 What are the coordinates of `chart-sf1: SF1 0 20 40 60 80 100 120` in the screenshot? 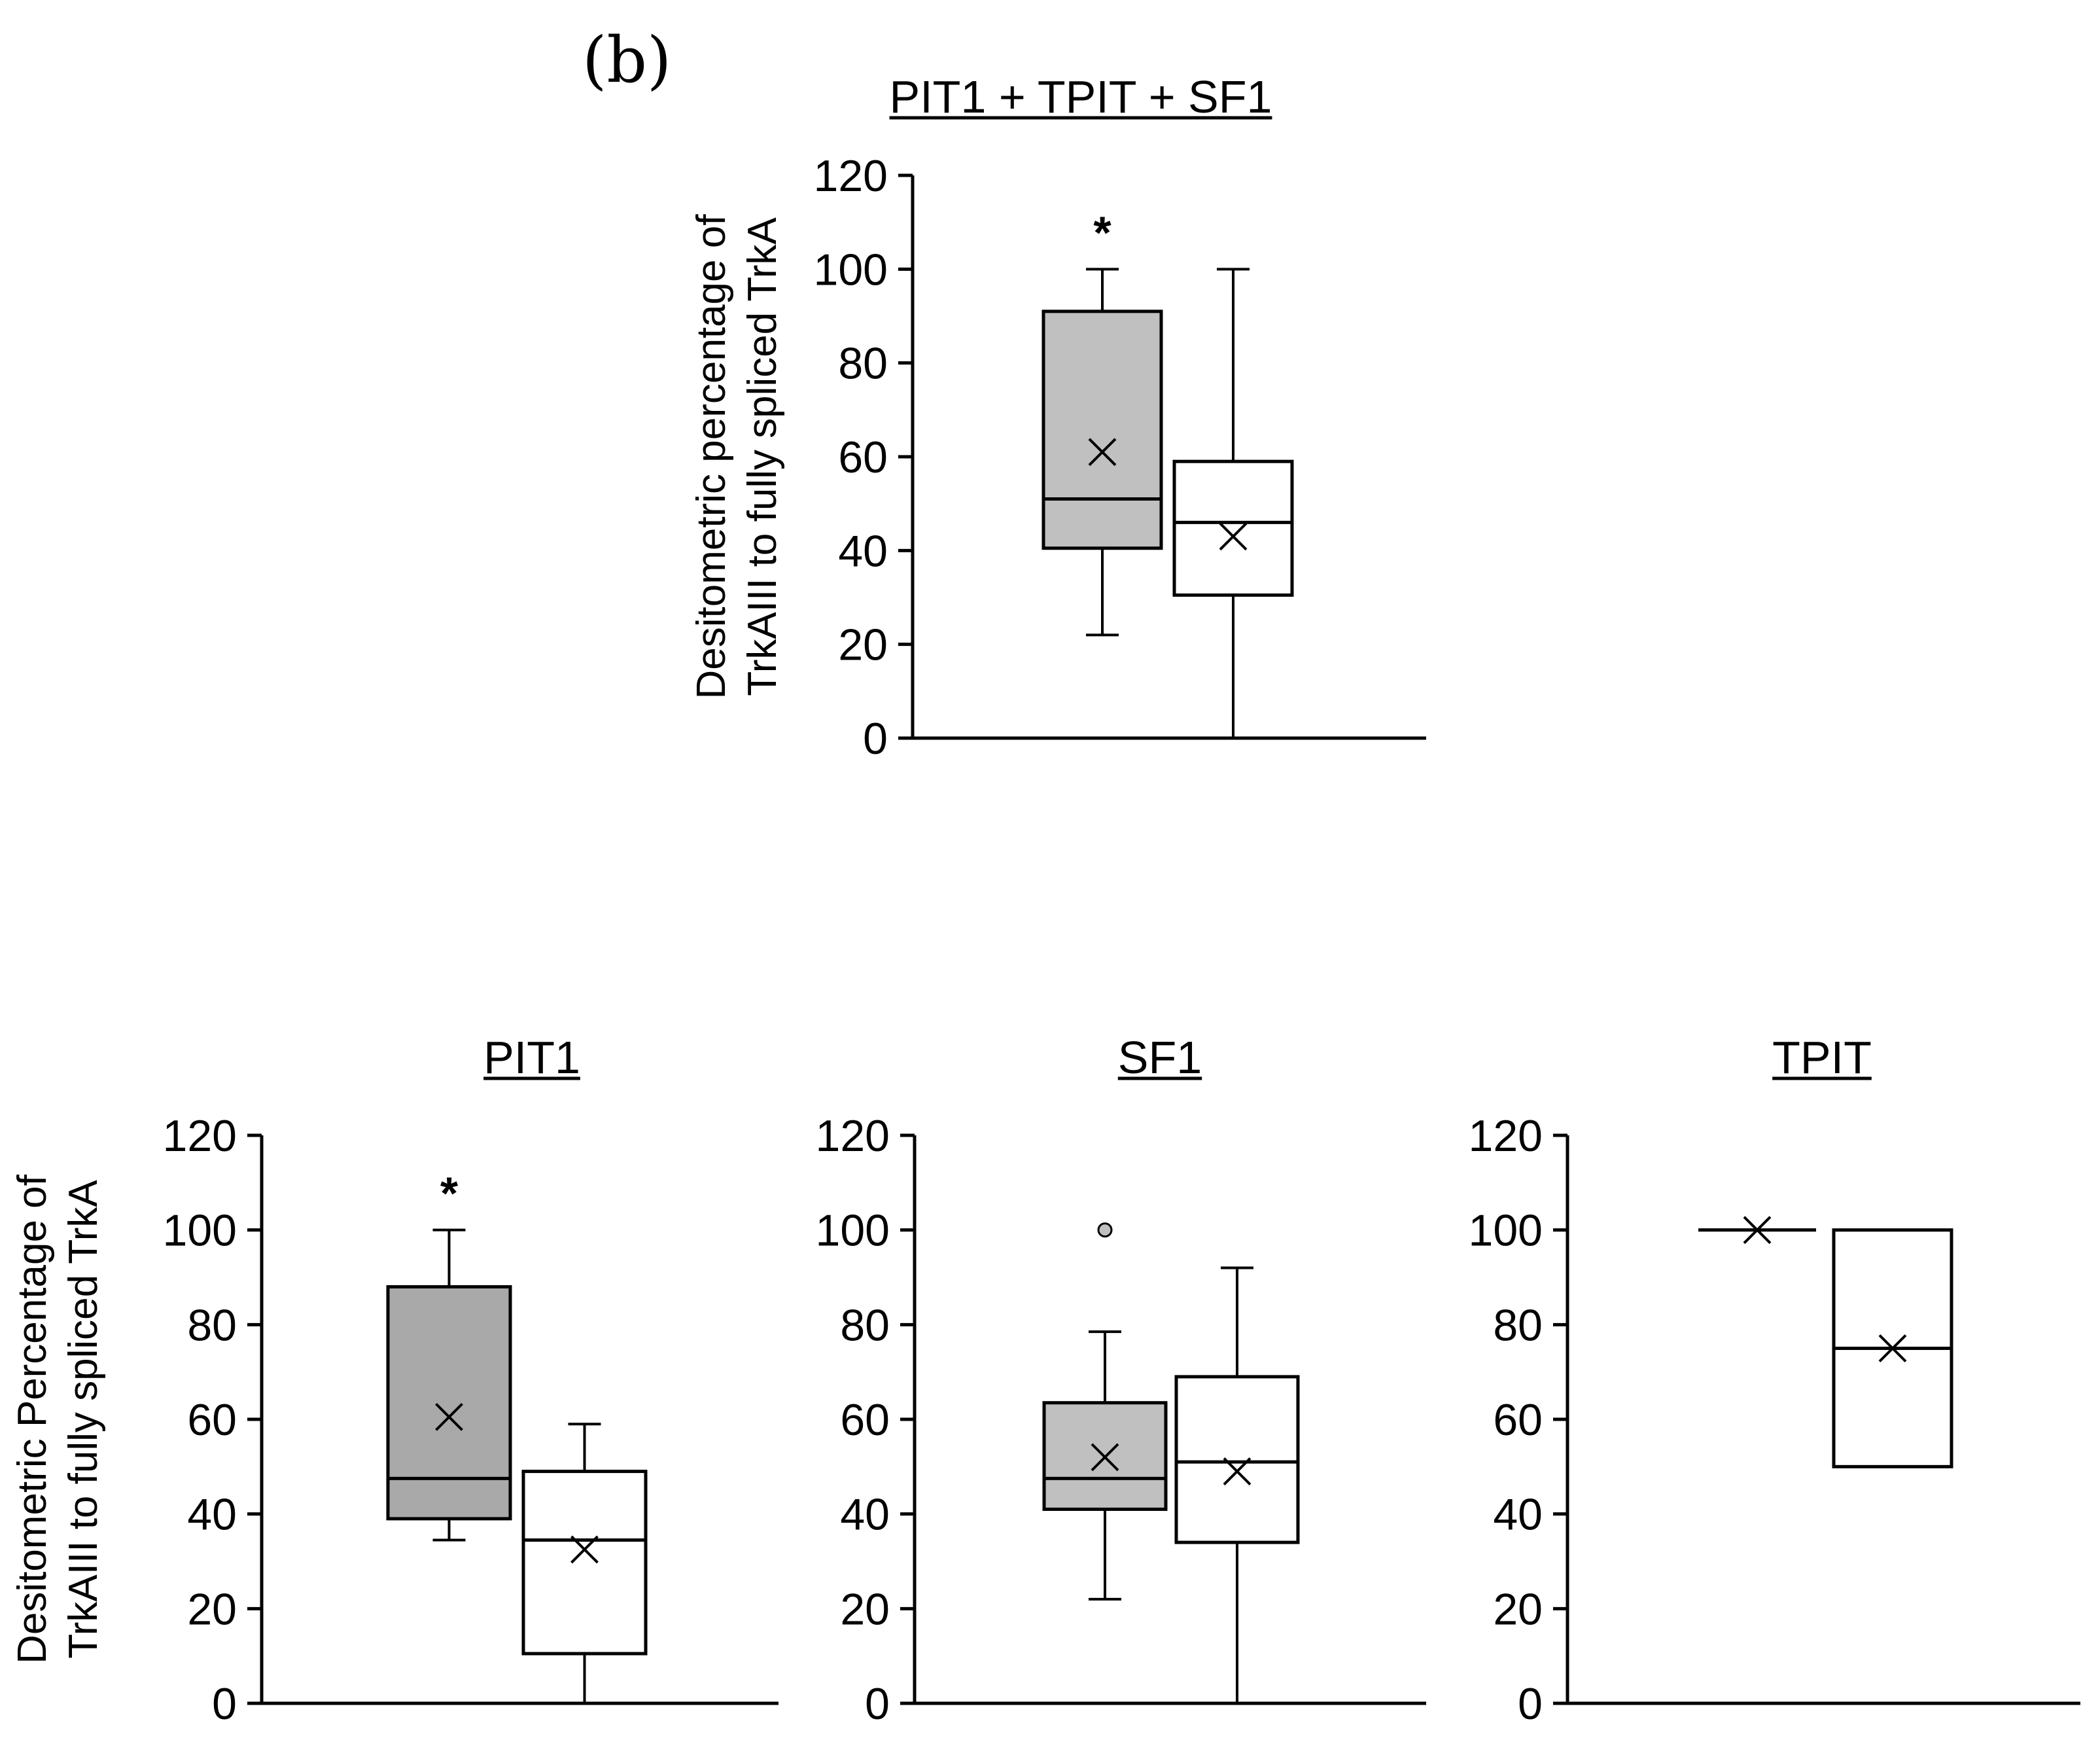 It's located at (1121, 1381).